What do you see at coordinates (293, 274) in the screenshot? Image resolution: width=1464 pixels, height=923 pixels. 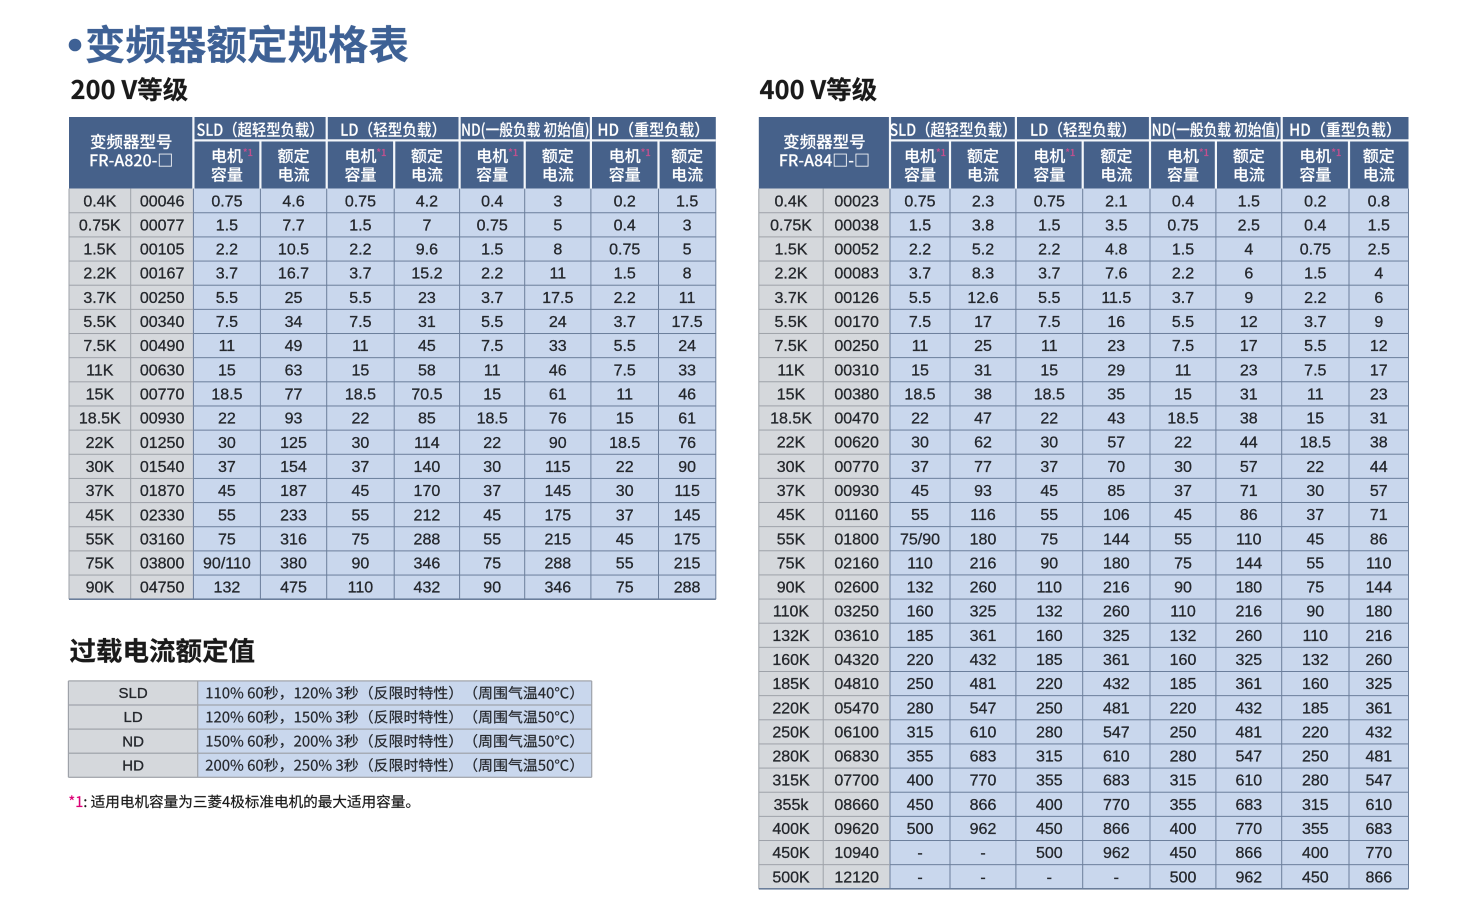 I see `svg-text: 16.7` at bounding box center [293, 274].